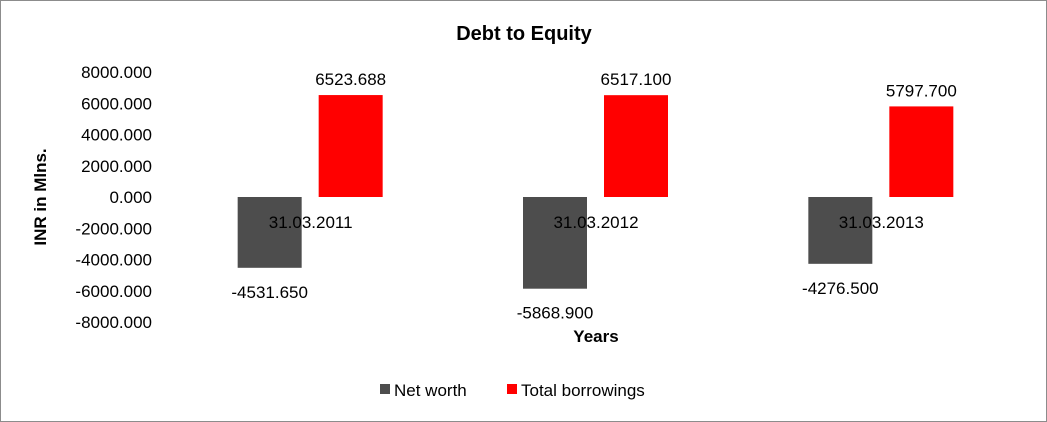 Image resolution: width=1047 pixels, height=422 pixels. I want to click on data-label: 6517.100, so click(636, 79).